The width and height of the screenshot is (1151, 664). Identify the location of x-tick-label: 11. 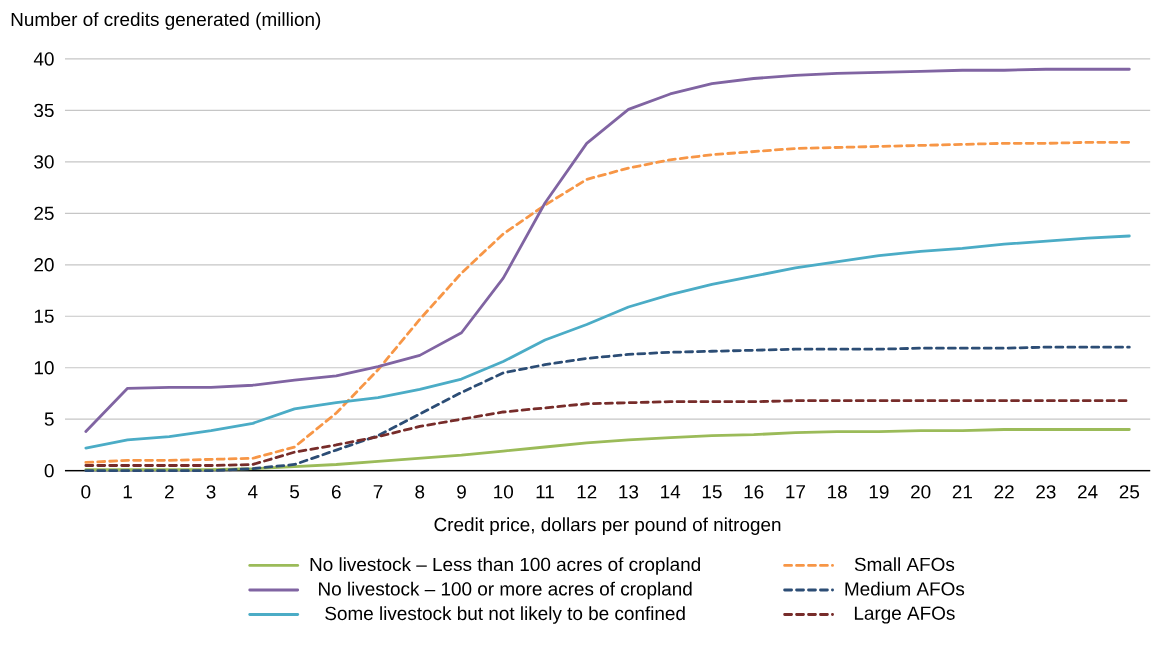
(545, 492).